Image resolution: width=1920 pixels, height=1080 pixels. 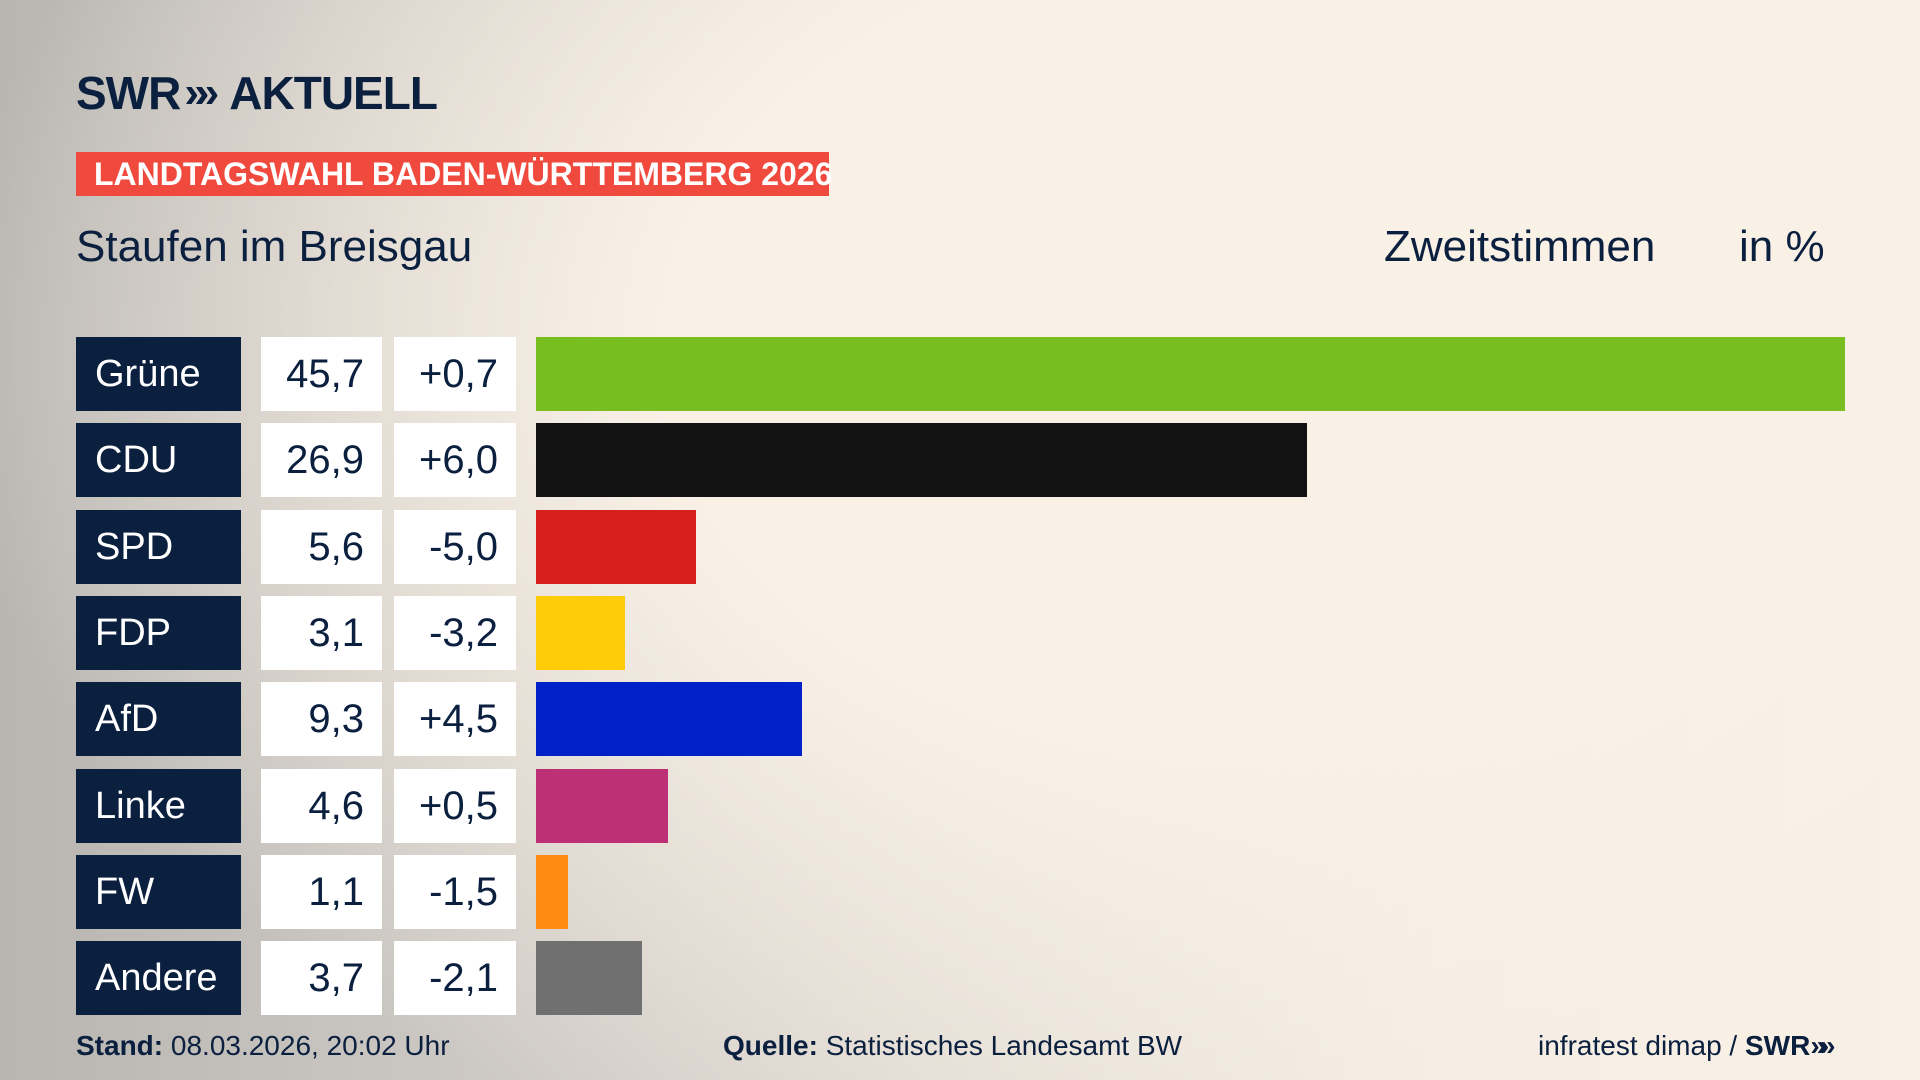 What do you see at coordinates (1190, 374) in the screenshot?
I see `bar-grüne` at bounding box center [1190, 374].